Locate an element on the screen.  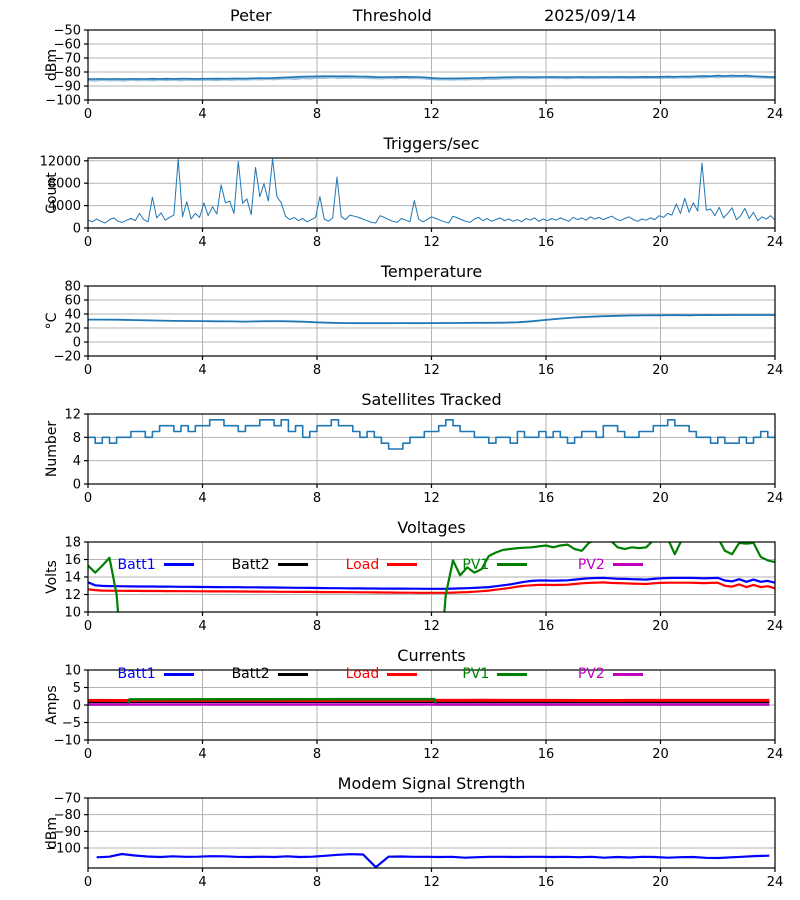
legend-item-batt2: Batt2 is located at coordinates (270, 674).